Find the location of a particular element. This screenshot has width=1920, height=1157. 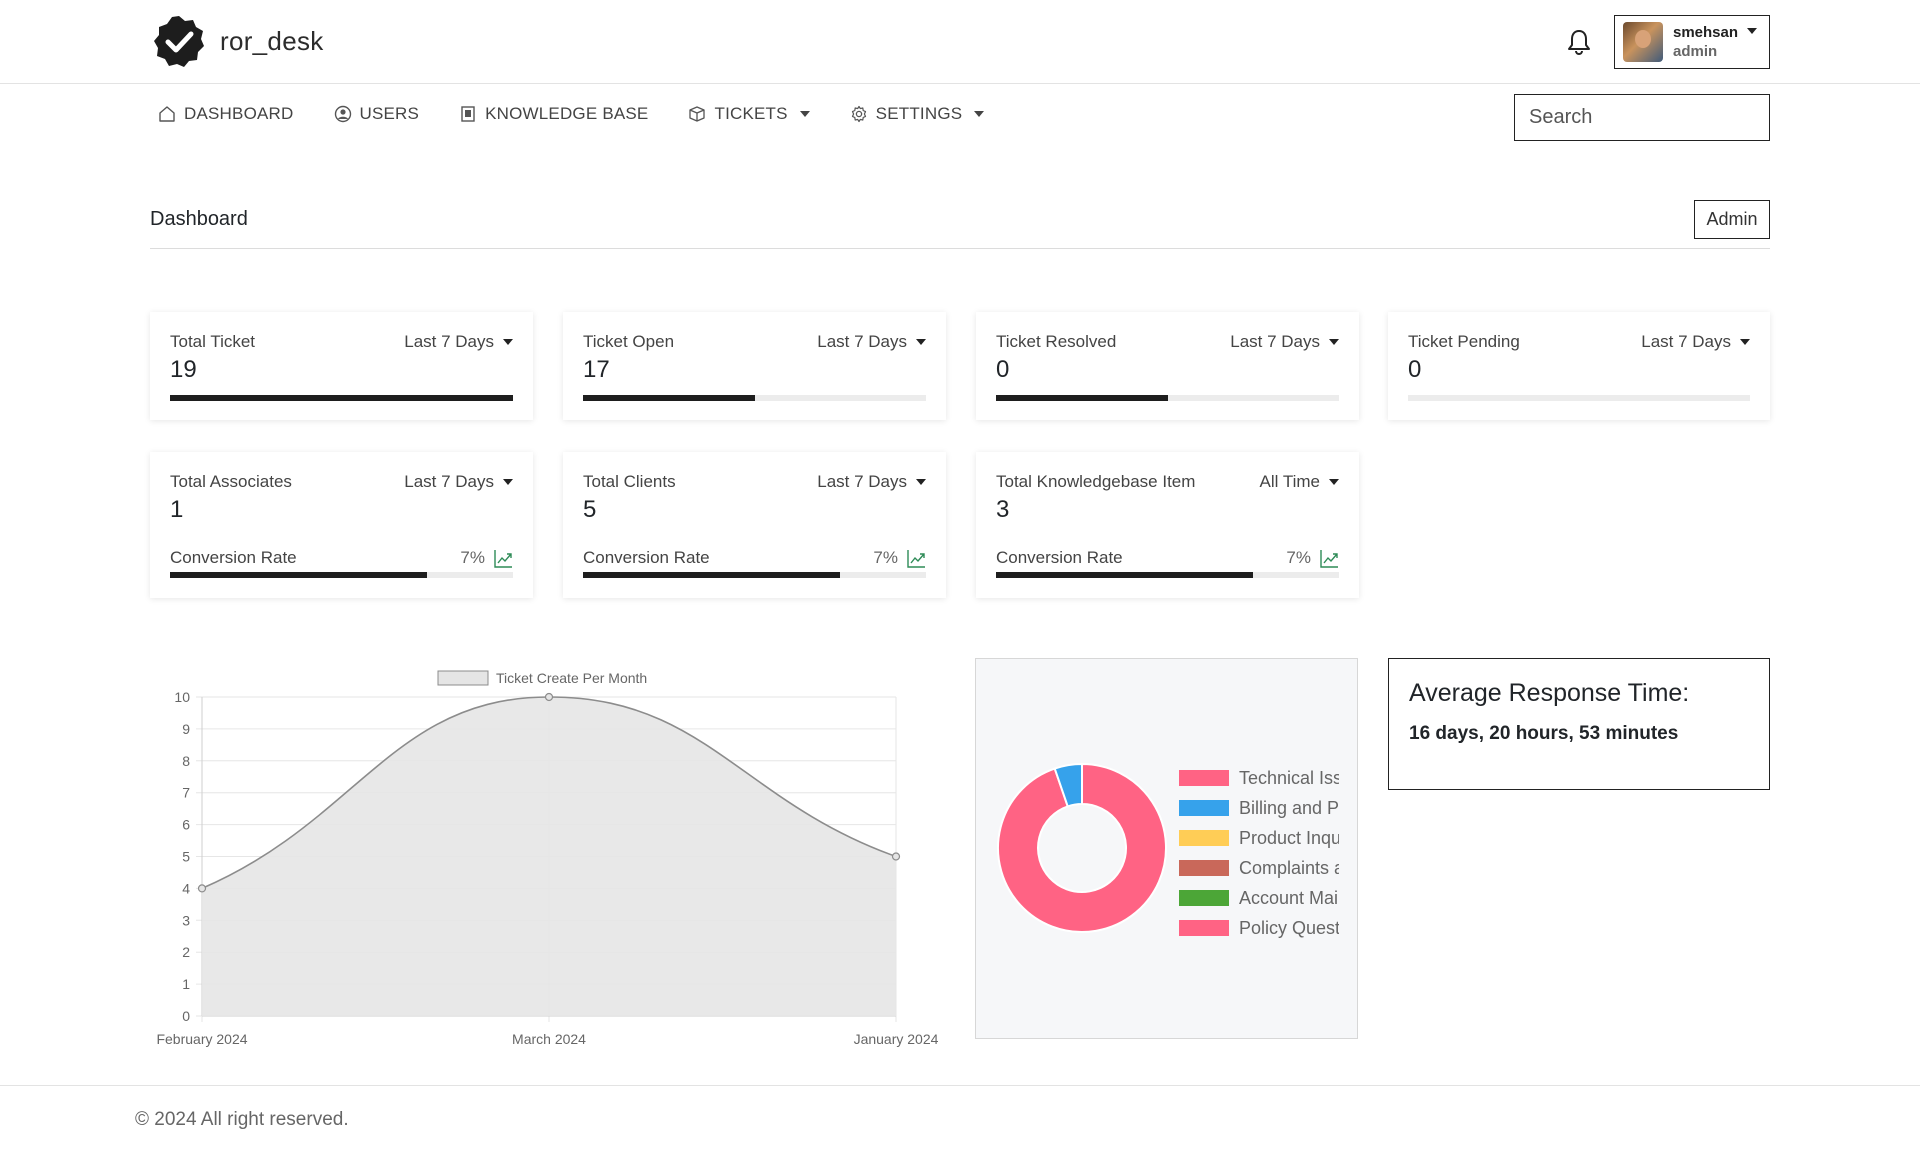

legend-item: Policy Quest is located at coordinates (1259, 928).